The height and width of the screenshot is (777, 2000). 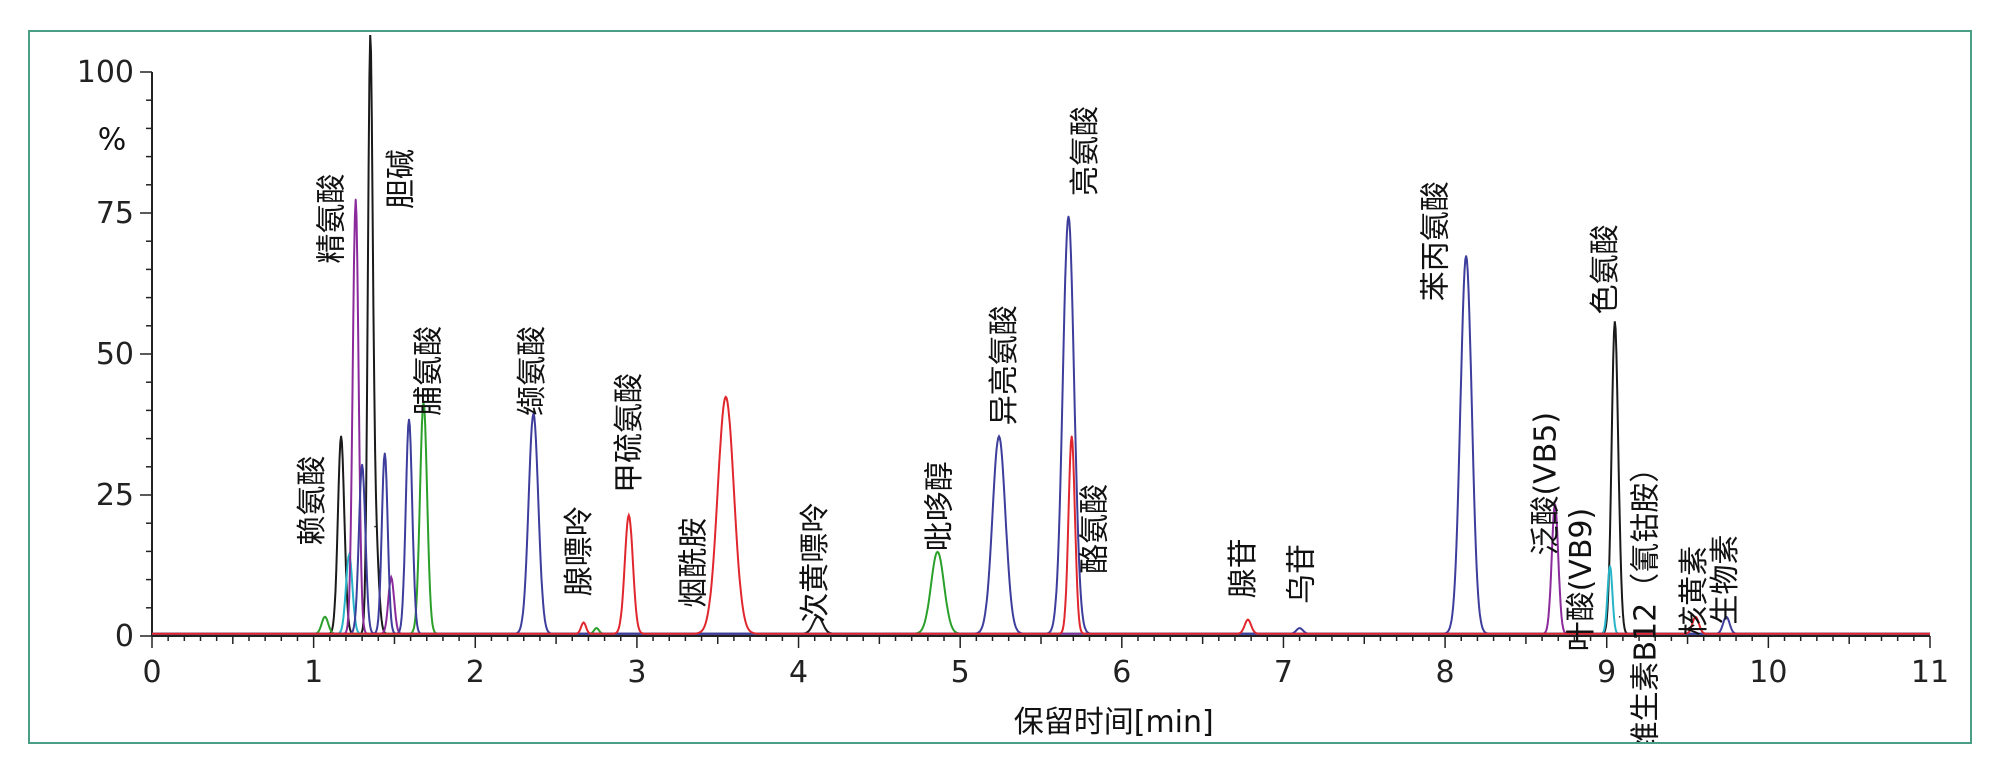 I want to click on peak-label: 亮氨酸, so click(x=1085, y=151).